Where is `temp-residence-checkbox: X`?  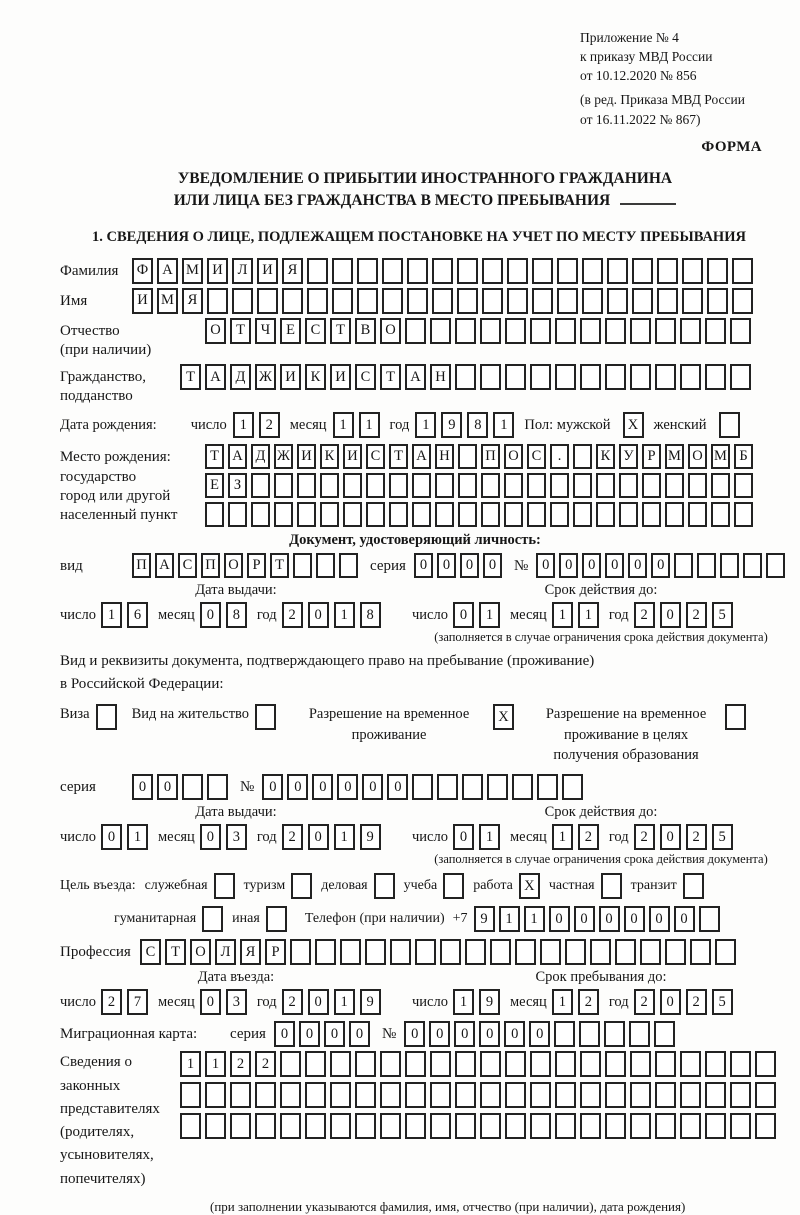
temp-residence-checkbox: X is located at coordinates (504, 717).